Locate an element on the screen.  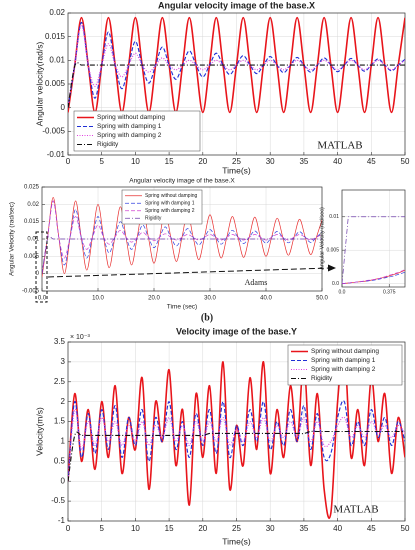
y-tick-label: -0.5 is located at coordinates (58, 500).